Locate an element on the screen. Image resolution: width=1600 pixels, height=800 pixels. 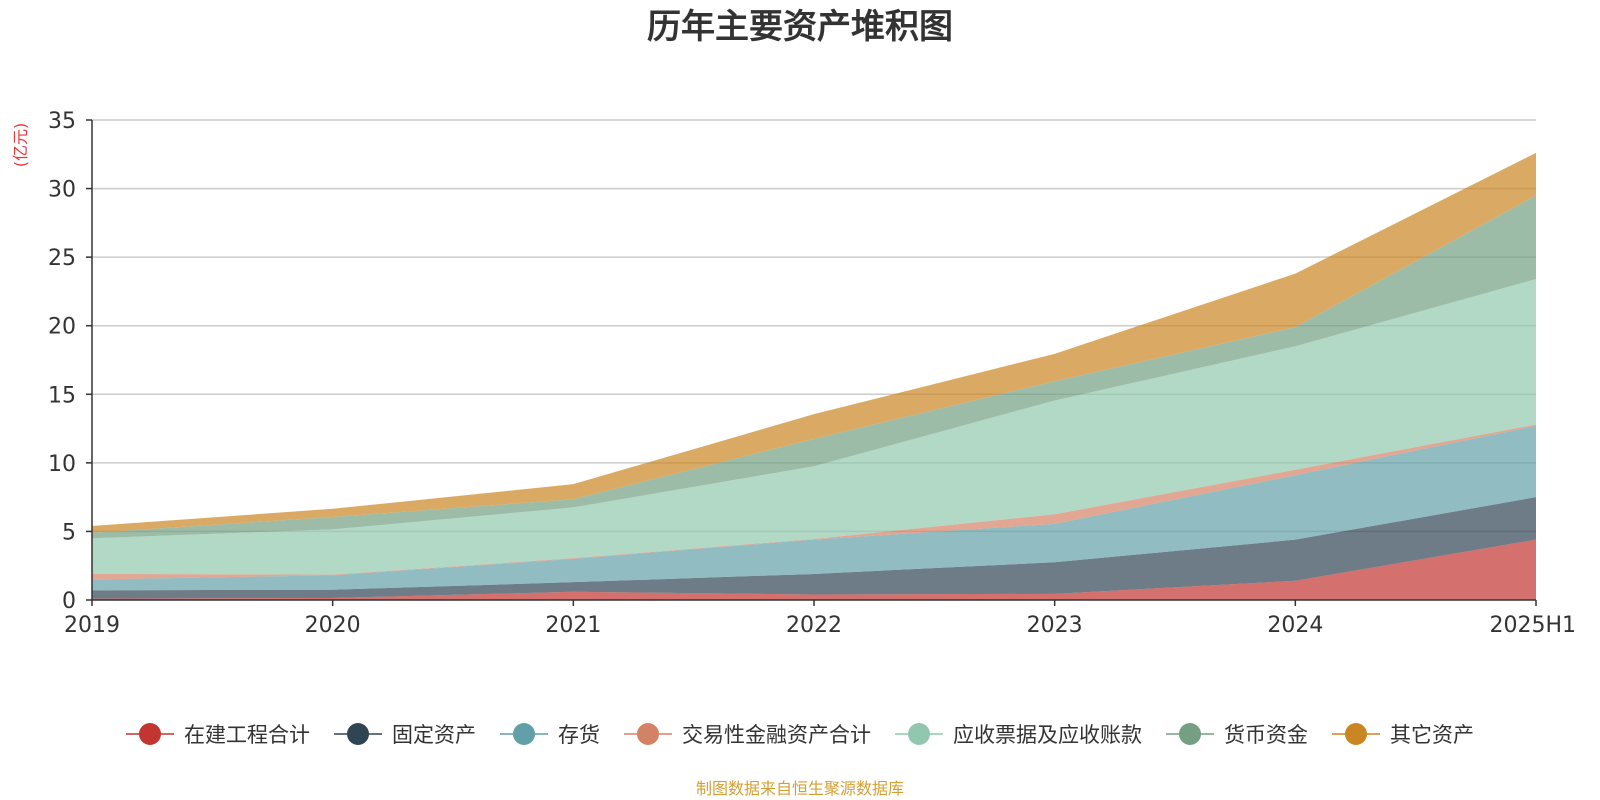
chart-title: 历年主要资产堆积图 is located at coordinates (800, 27).